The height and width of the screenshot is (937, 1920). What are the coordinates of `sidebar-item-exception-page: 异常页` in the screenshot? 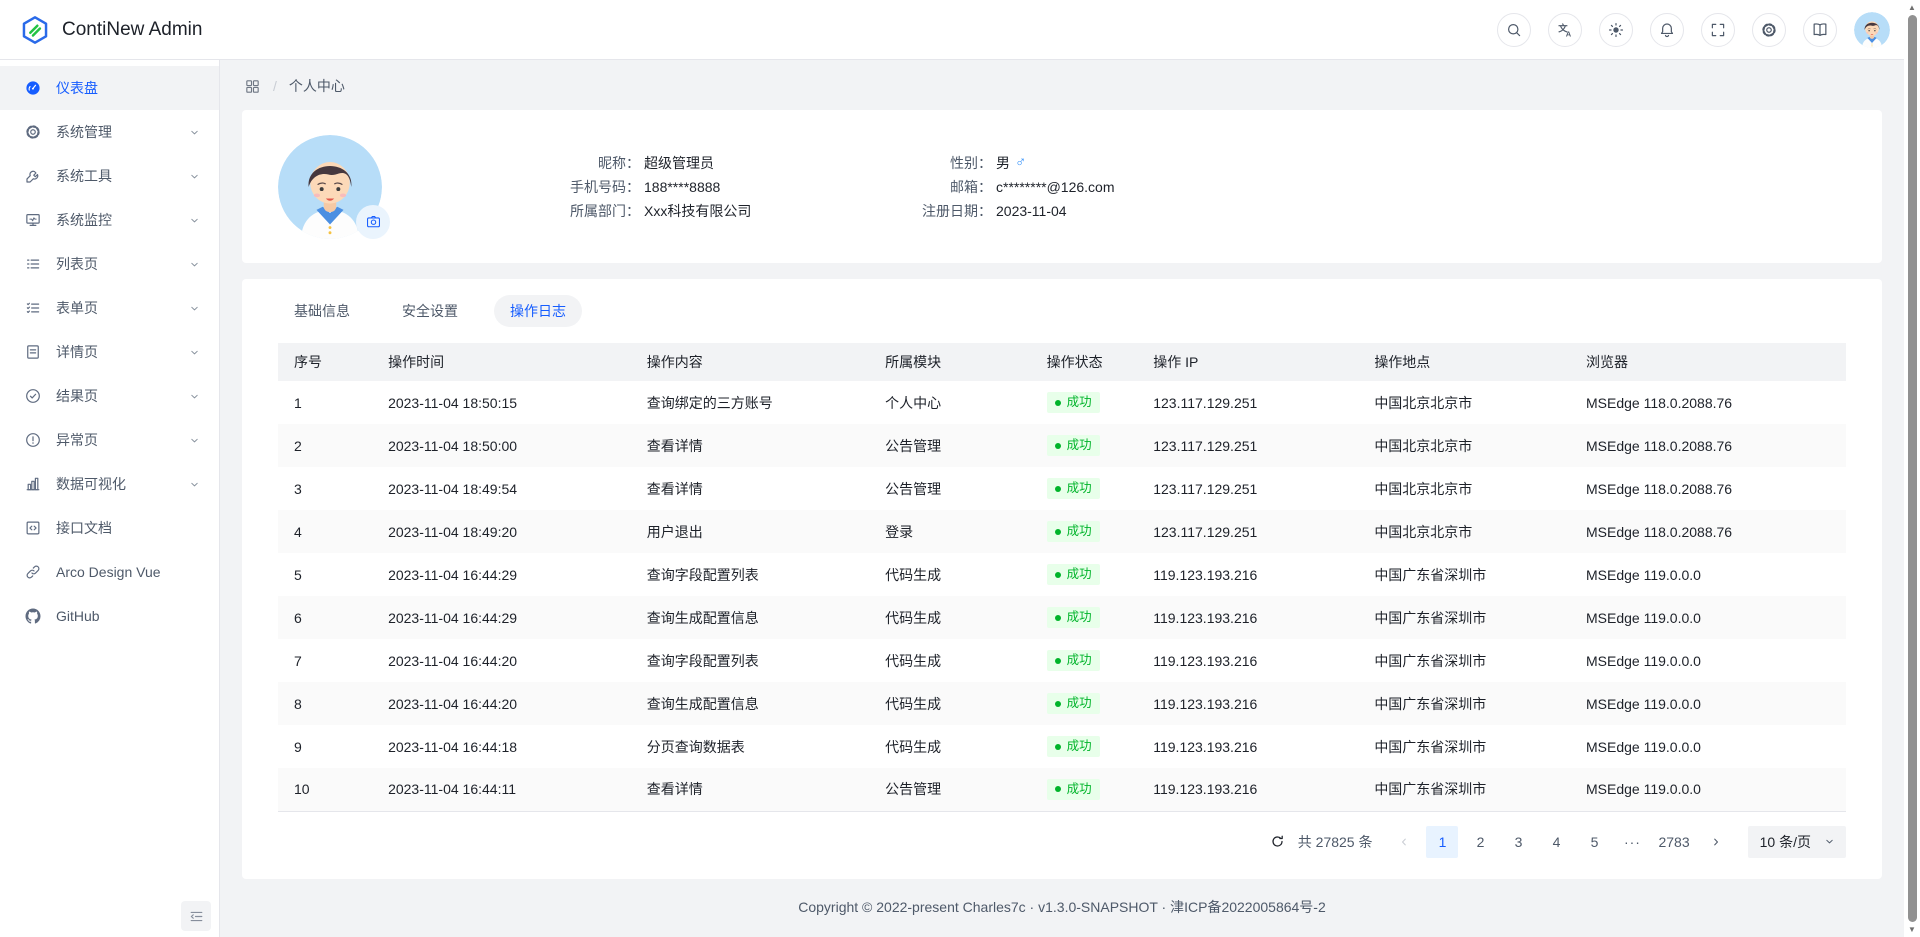 It's located at (109, 440).